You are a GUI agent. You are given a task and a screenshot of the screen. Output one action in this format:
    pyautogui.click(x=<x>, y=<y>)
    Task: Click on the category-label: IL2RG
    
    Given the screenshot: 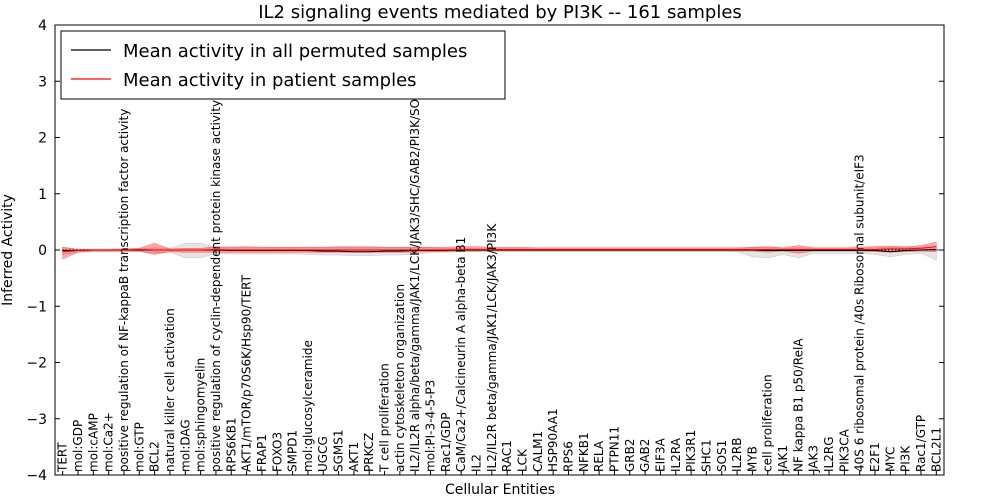 What is the action you would take?
    pyautogui.click(x=829, y=455)
    